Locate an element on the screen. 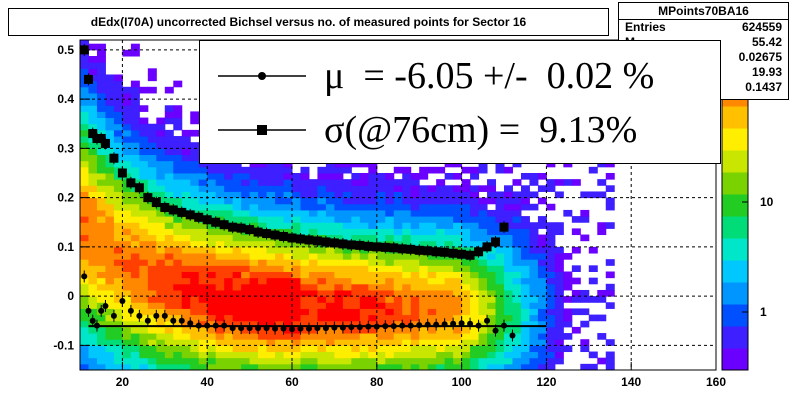  mu-point is located at coordinates (342, 327).